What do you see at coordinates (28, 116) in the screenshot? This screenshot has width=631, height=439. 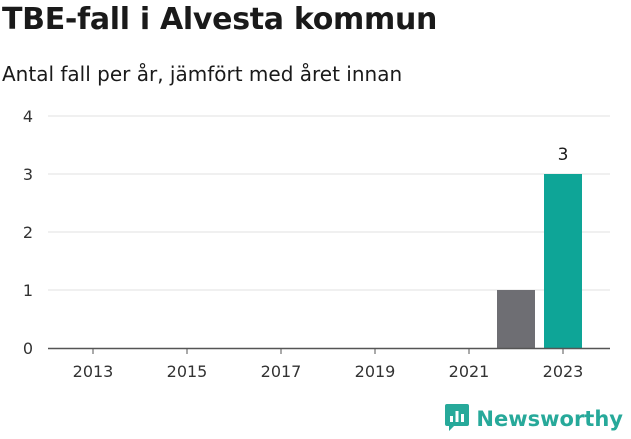 I see `y-tick-label: 4` at bounding box center [28, 116].